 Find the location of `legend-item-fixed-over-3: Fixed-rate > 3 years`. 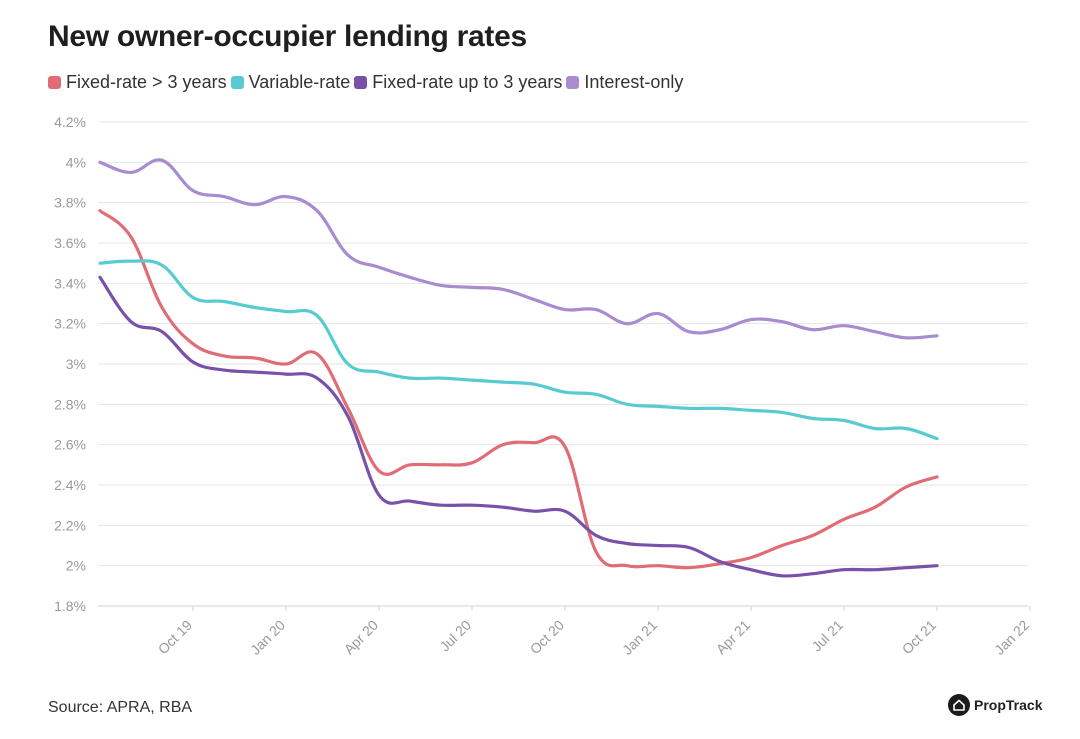

legend-item-fixed-over-3: Fixed-rate > 3 years is located at coordinates (137, 82).